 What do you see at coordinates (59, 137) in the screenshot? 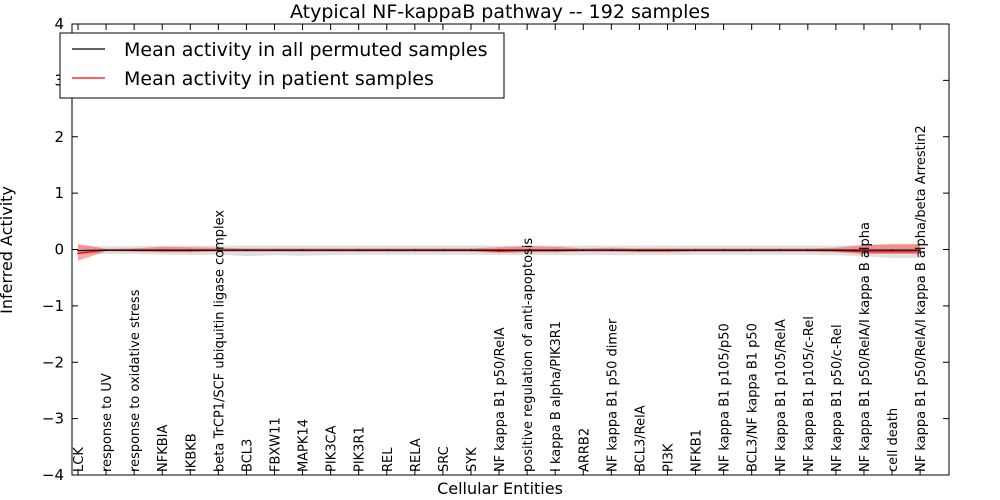
I see `y-tick-label: 2` at bounding box center [59, 137].